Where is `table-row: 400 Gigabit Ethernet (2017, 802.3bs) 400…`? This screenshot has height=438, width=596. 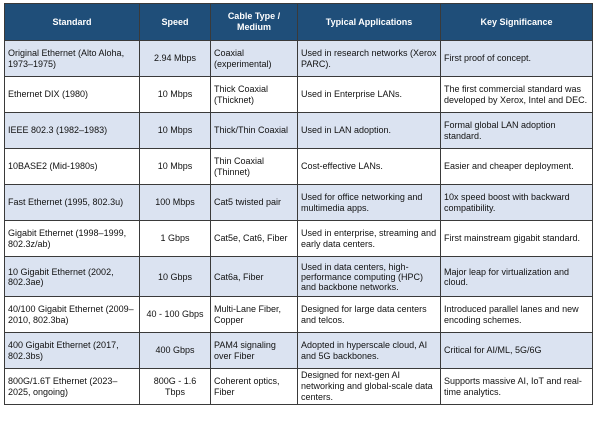
table-row: 400 Gigabit Ethernet (2017, 802.3bs) 400… is located at coordinates (298, 350).